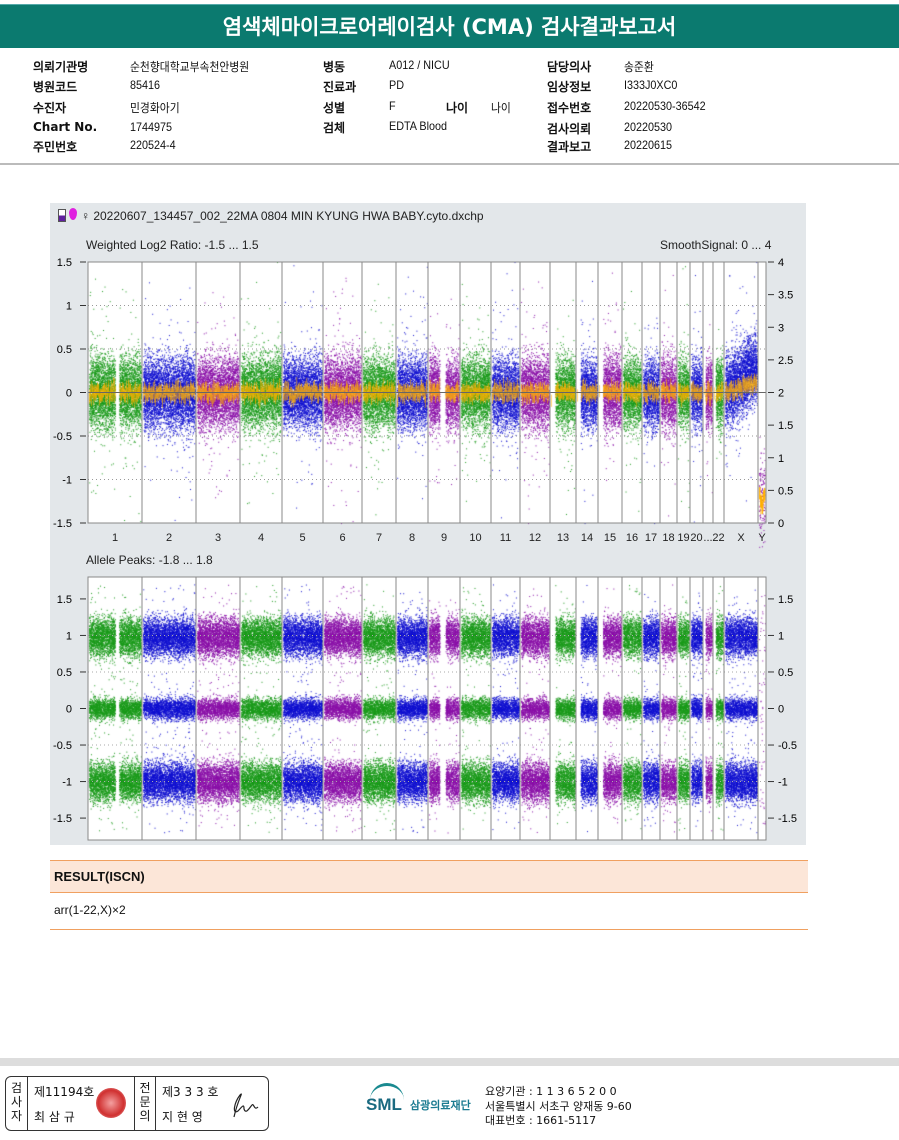 This screenshot has height=1140, width=899. Describe the element at coordinates (145, 85) in the screenshot. I see `info-value: 85416` at that location.